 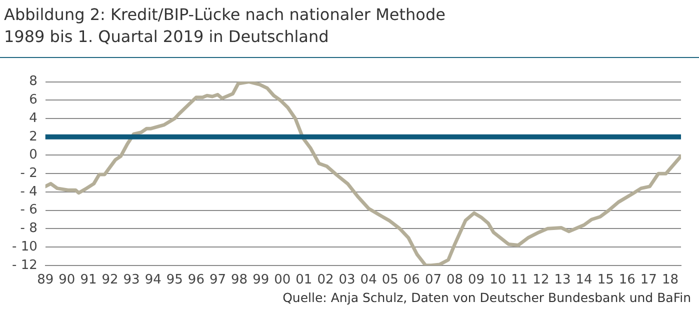 What do you see at coordinates (239, 280) in the screenshot?
I see `x-tick-label: 98` at bounding box center [239, 280].